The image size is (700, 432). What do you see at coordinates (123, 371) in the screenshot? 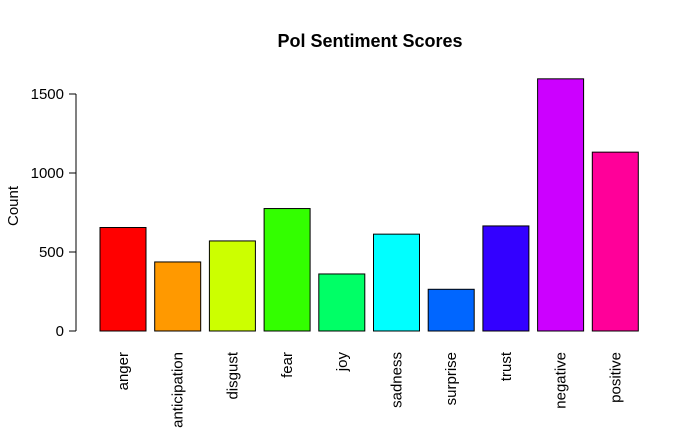
I see `x-tick-label-anger: anger` at bounding box center [123, 371].